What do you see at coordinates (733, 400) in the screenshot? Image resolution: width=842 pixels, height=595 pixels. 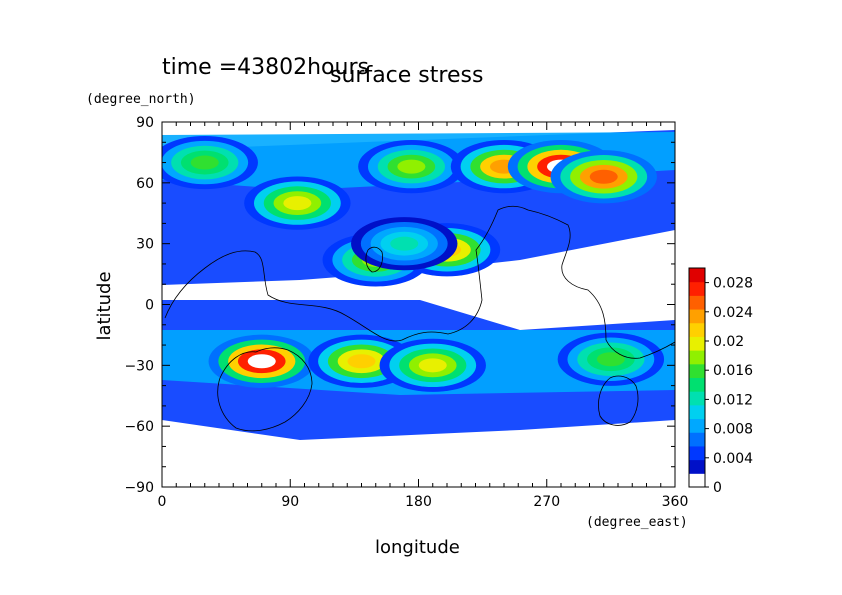 I see `colorbar-label-4: 0.012` at bounding box center [733, 400].